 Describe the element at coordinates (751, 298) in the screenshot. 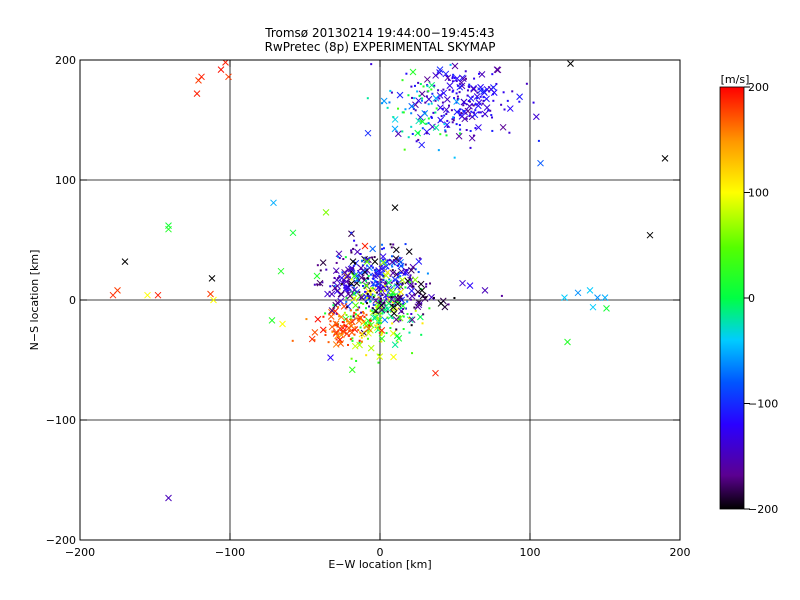

I see `colorbar-tick-label: 0` at that location.